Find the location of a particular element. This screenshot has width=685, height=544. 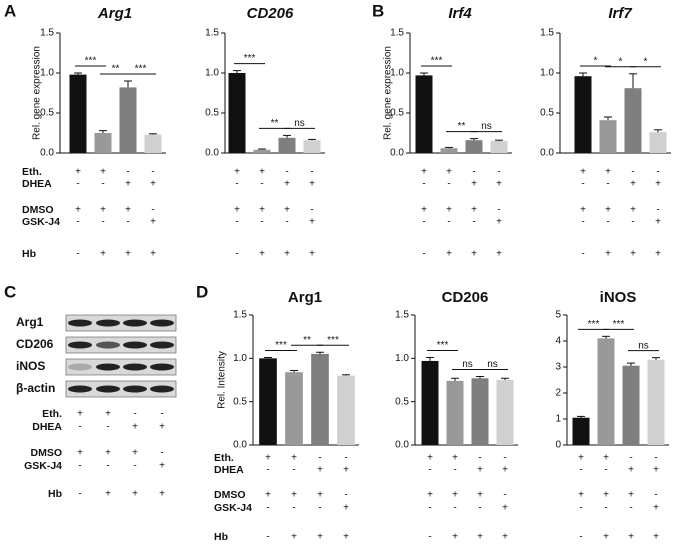

y-tick-label: 3 is located at coordinates (558, 367).